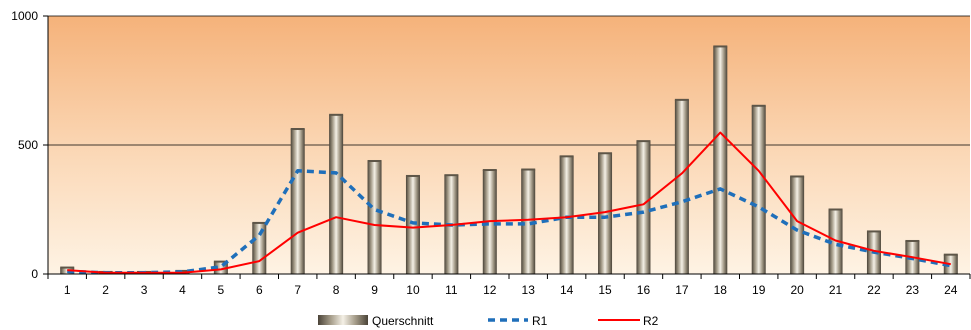 This screenshot has height=330, width=971. What do you see at coordinates (511, 290) in the screenshot?
I see `x-tick-labels: 1 2 3 4 5 6 7 8 9 10 11 12 13 14 15 16 17 18 19 20 21 22 23 24` at bounding box center [511, 290].